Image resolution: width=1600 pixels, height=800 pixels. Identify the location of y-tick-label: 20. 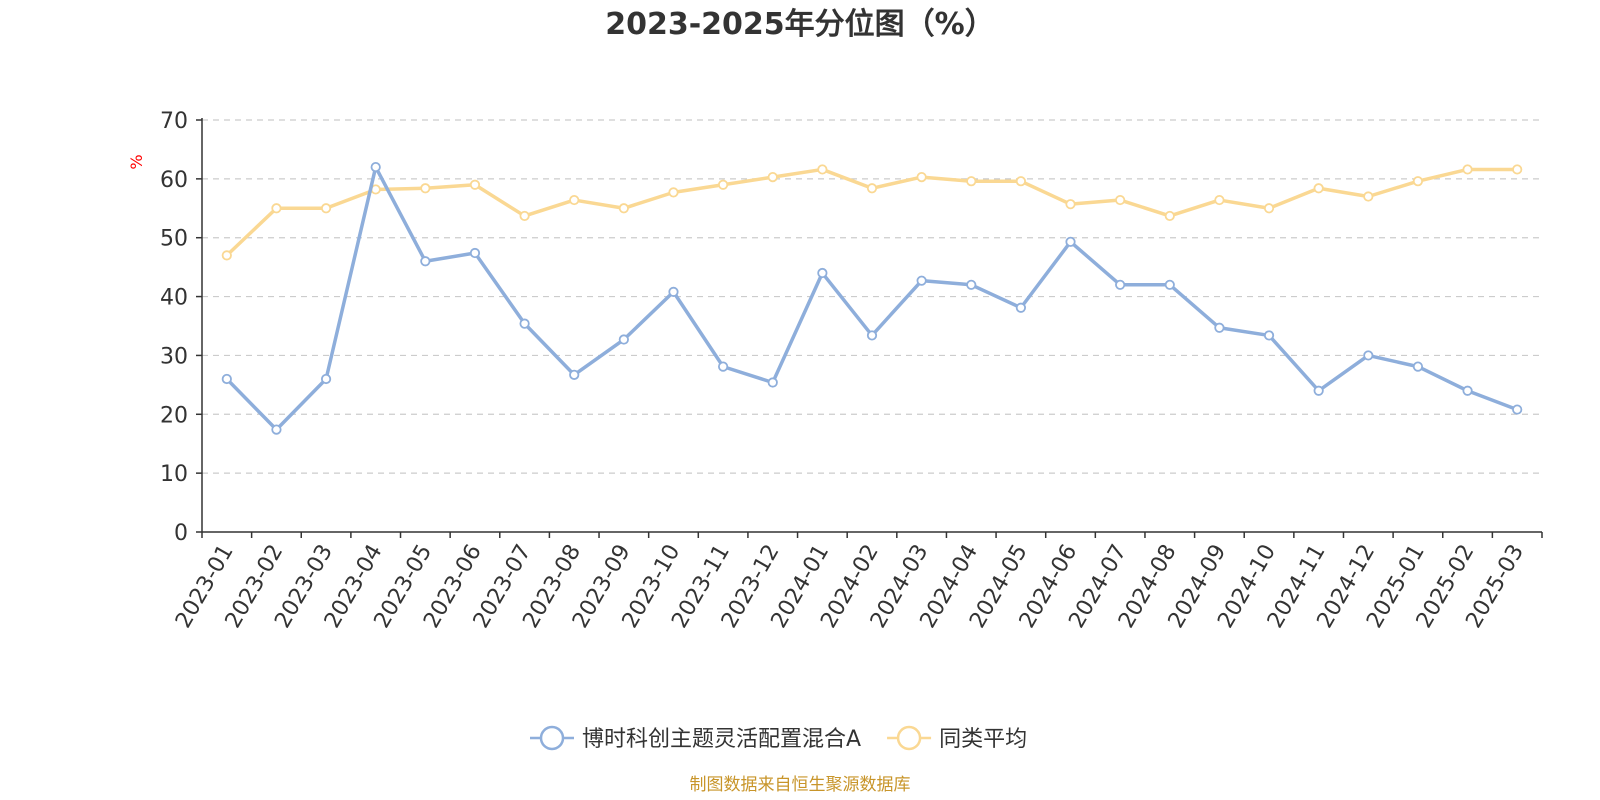
(174, 415).